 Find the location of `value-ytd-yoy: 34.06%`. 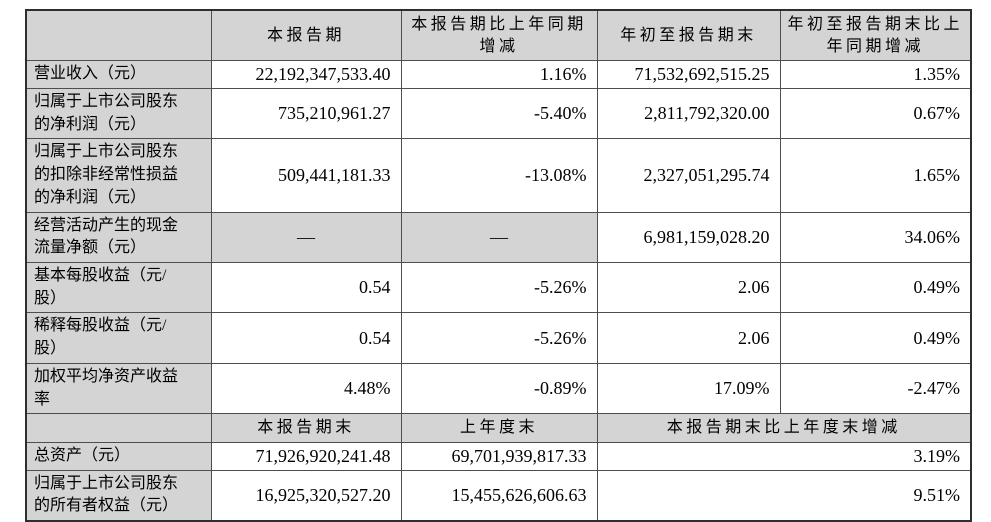

value-ytd-yoy: 34.06% is located at coordinates (875, 237).